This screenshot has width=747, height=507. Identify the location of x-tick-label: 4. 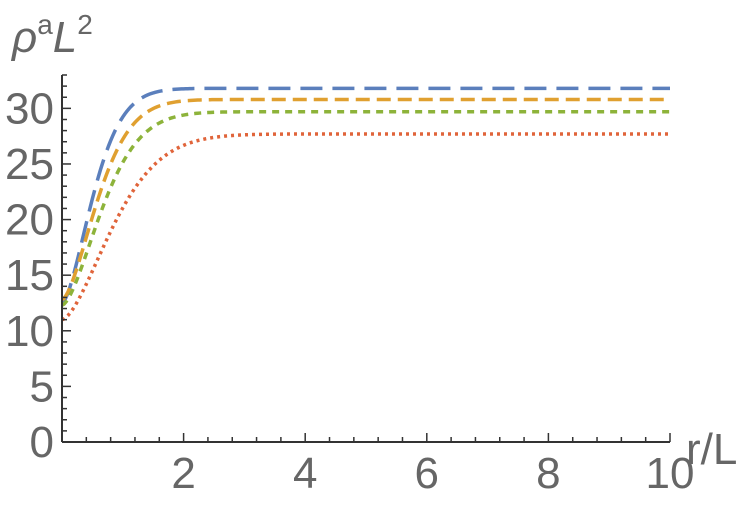
(305, 473).